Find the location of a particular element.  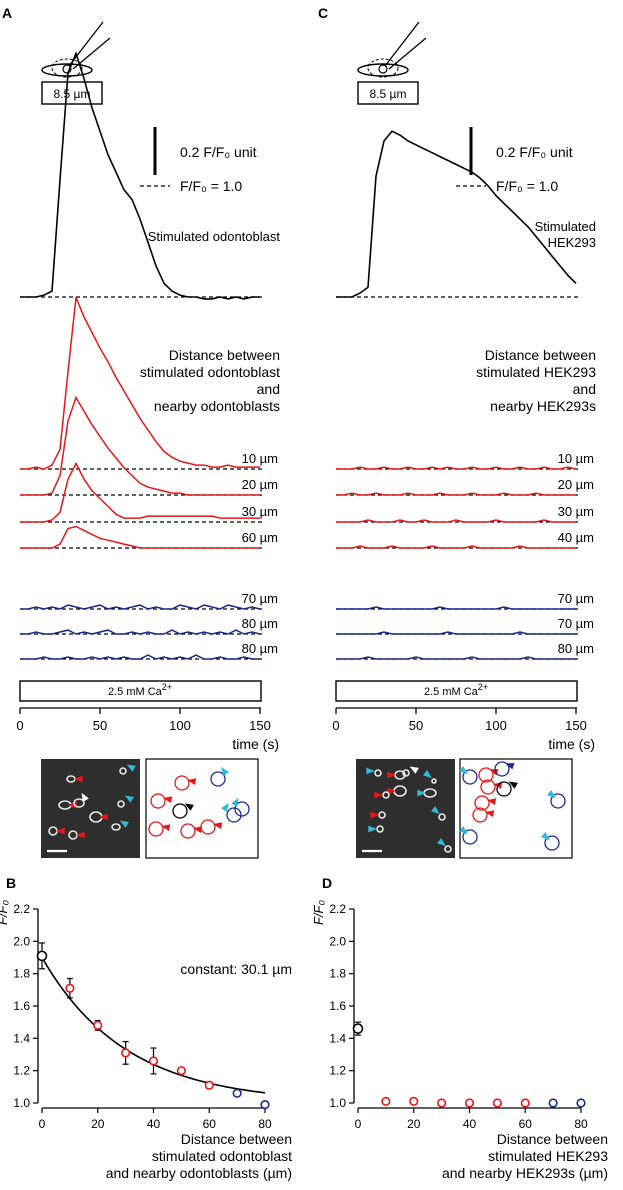

calcium-bar-label: 2.5 mM Ca2+ is located at coordinates (456, 690).